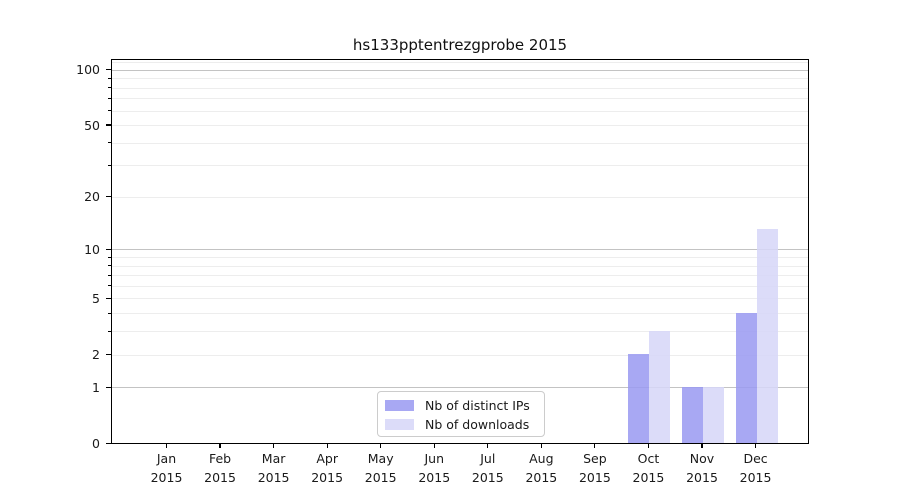 The height and width of the screenshot is (500, 900). I want to click on y-tick-label: 2, so click(96, 355).